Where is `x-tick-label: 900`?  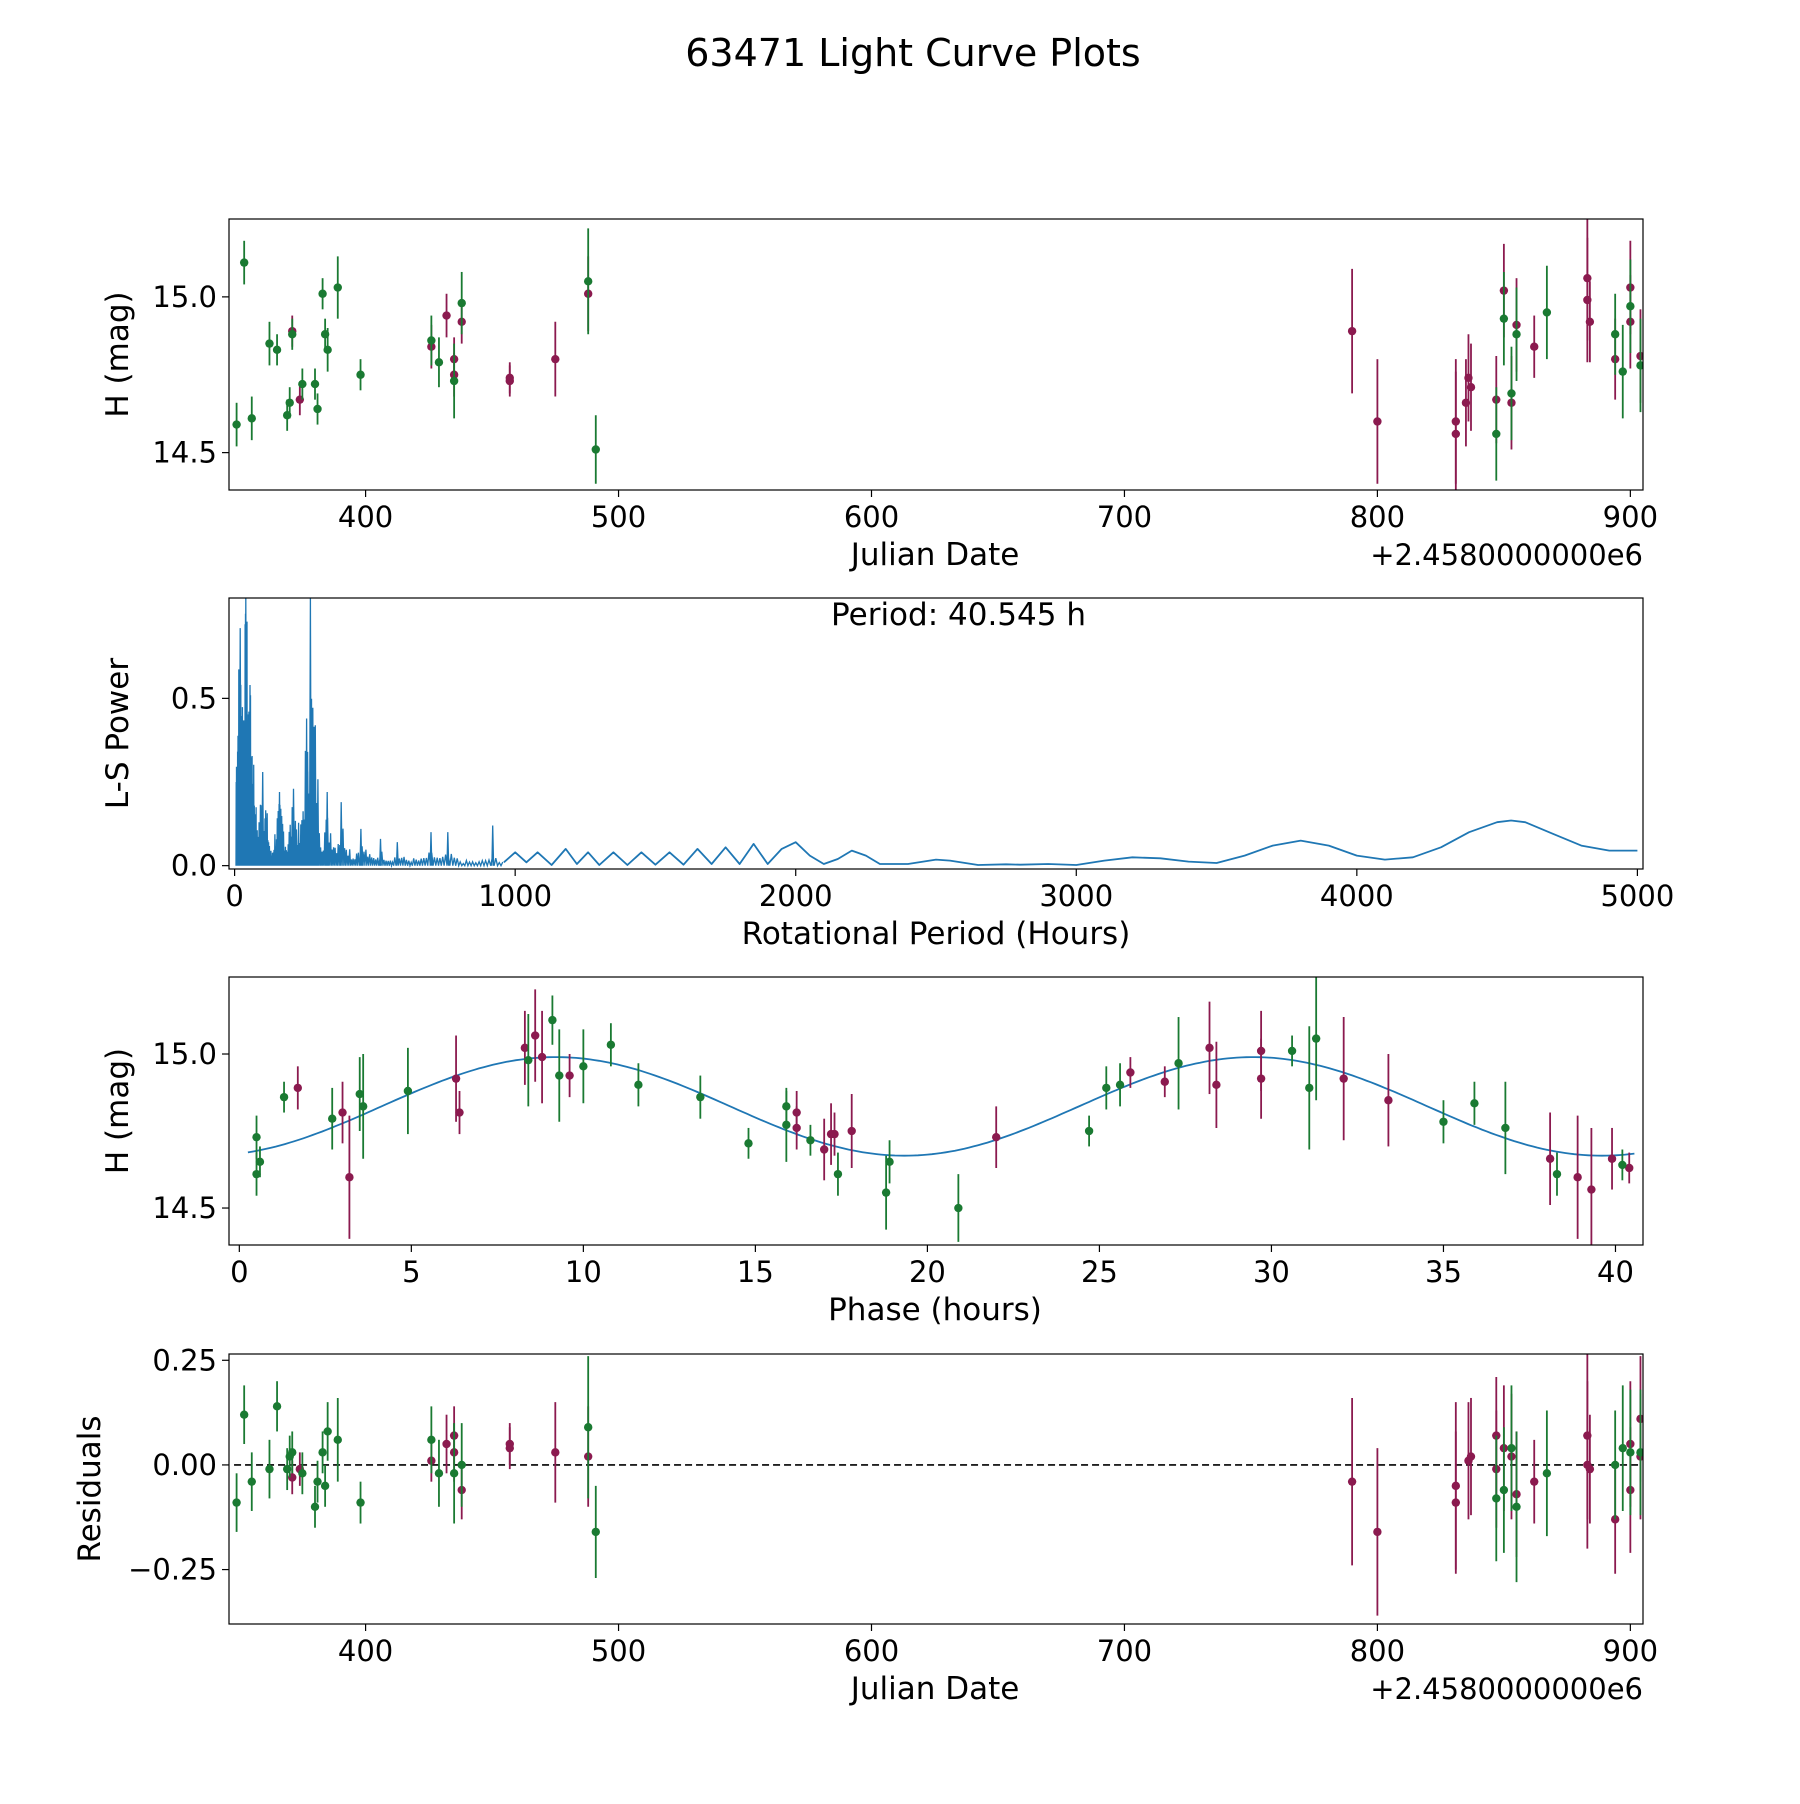 x-tick-label: 900 is located at coordinates (1630, 517).